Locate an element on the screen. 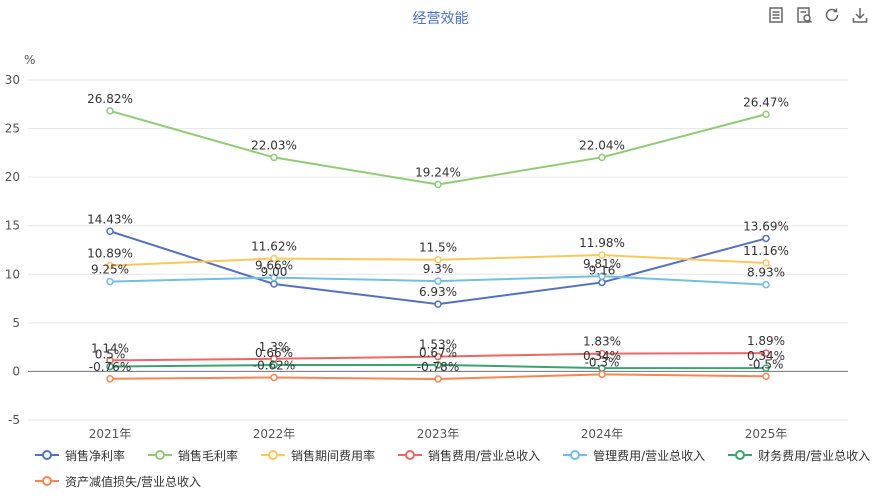 The image size is (881, 501). data-label: 11.98% is located at coordinates (602, 243).